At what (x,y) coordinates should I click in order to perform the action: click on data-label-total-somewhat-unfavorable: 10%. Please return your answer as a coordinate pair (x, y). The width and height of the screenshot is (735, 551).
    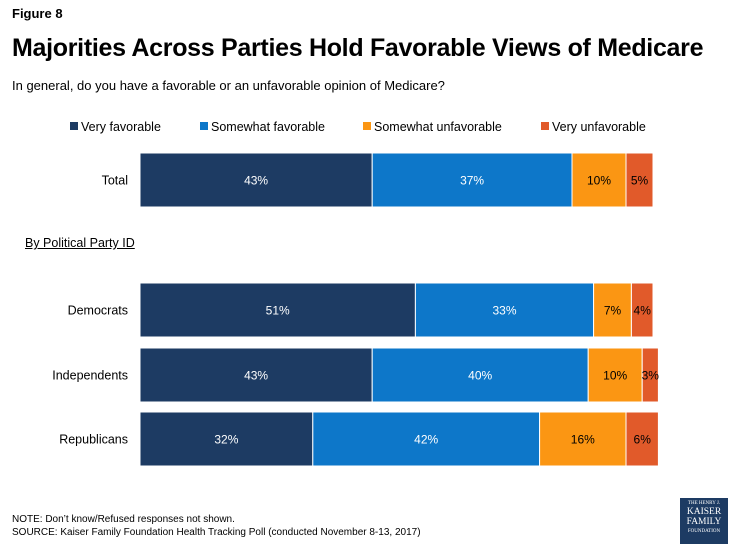
    Looking at the image, I should click on (599, 181).